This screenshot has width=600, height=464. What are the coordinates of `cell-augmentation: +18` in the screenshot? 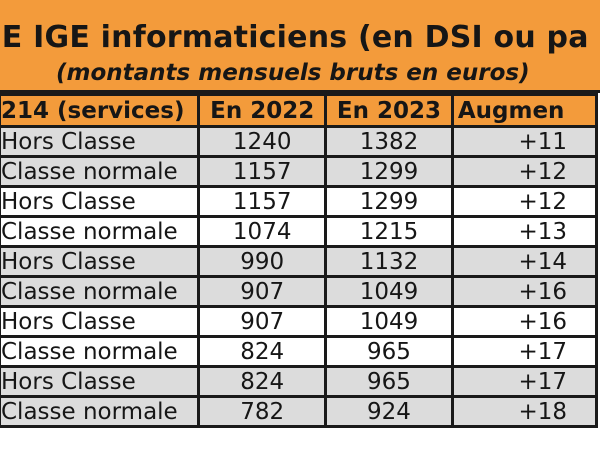 It's located at (524, 411).